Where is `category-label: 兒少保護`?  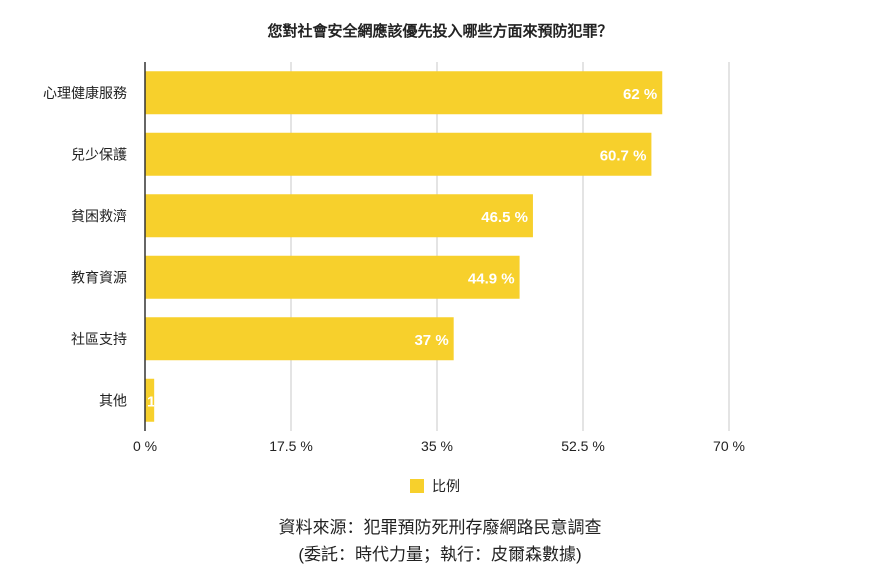
category-label: 兒少保護 is located at coordinates (99, 154).